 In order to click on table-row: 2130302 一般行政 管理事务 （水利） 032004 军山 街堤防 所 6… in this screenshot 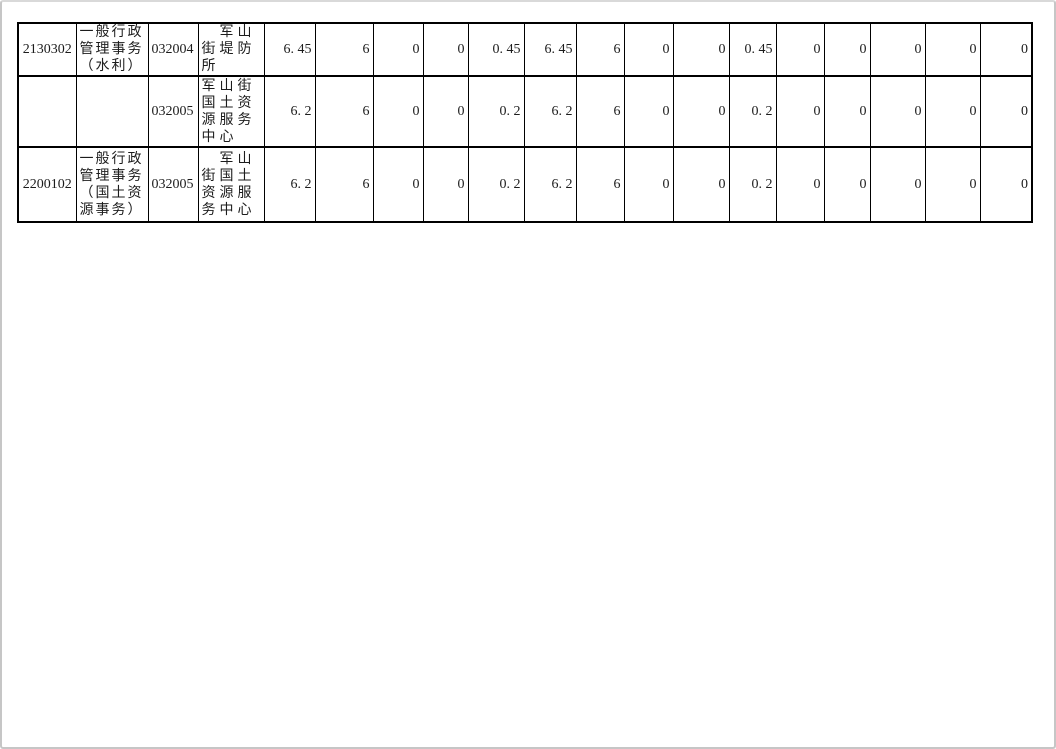, I will do `click(525, 49)`.